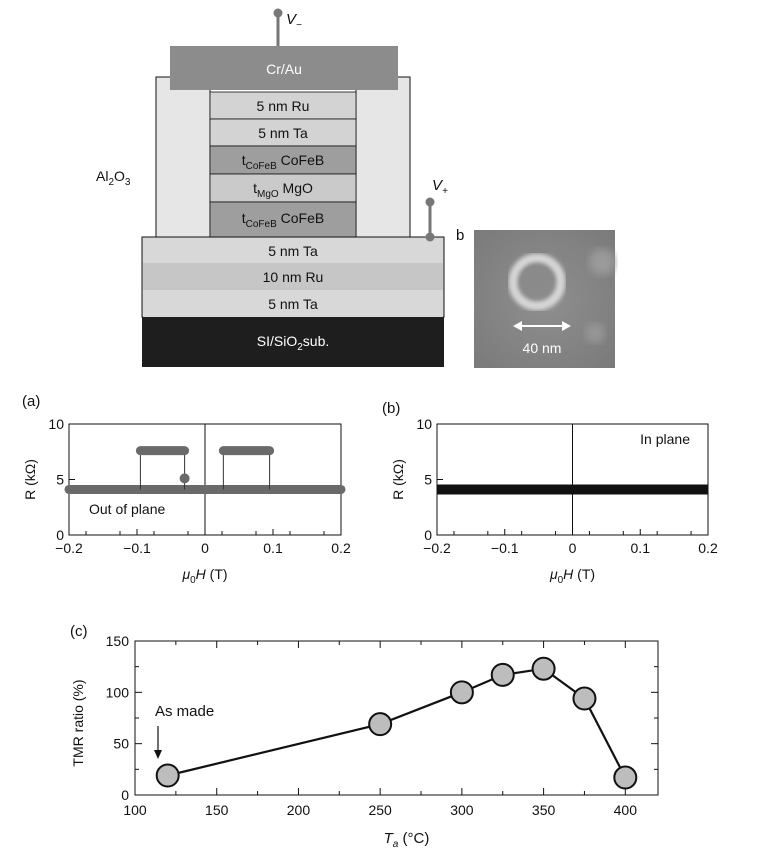 The width and height of the screenshot is (768, 856). I want to click on chart-a-xlabel-unit: (T), so click(217, 574).